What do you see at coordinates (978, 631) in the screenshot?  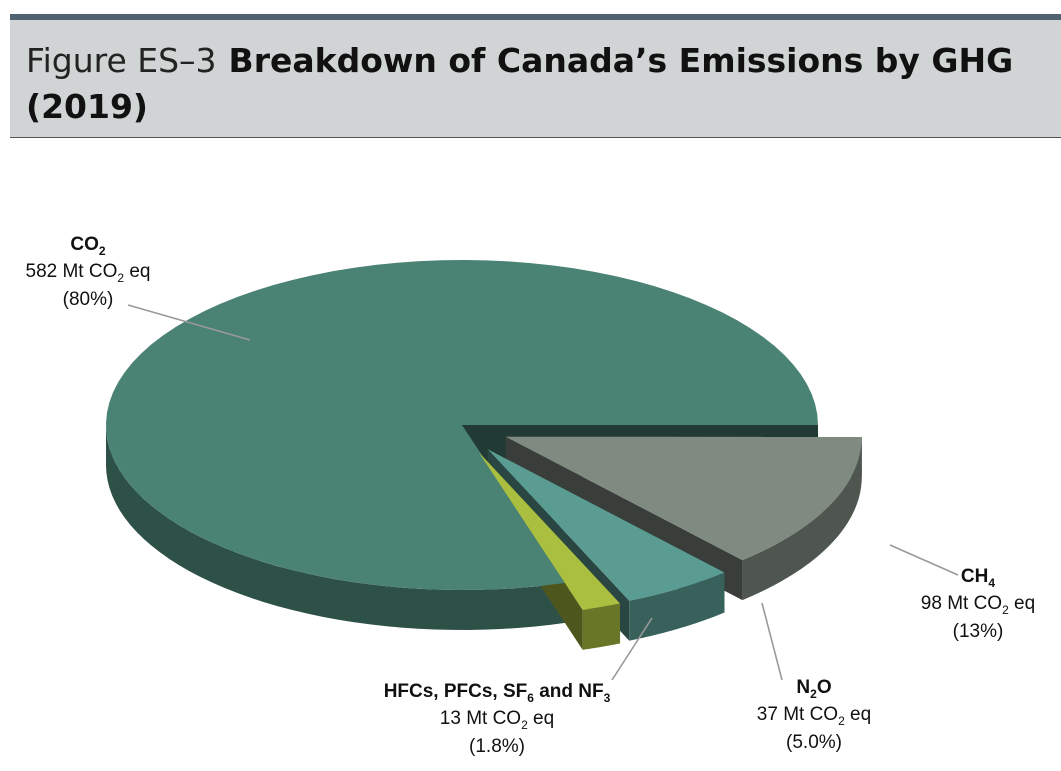 I see `percent-label: (13%)` at bounding box center [978, 631].